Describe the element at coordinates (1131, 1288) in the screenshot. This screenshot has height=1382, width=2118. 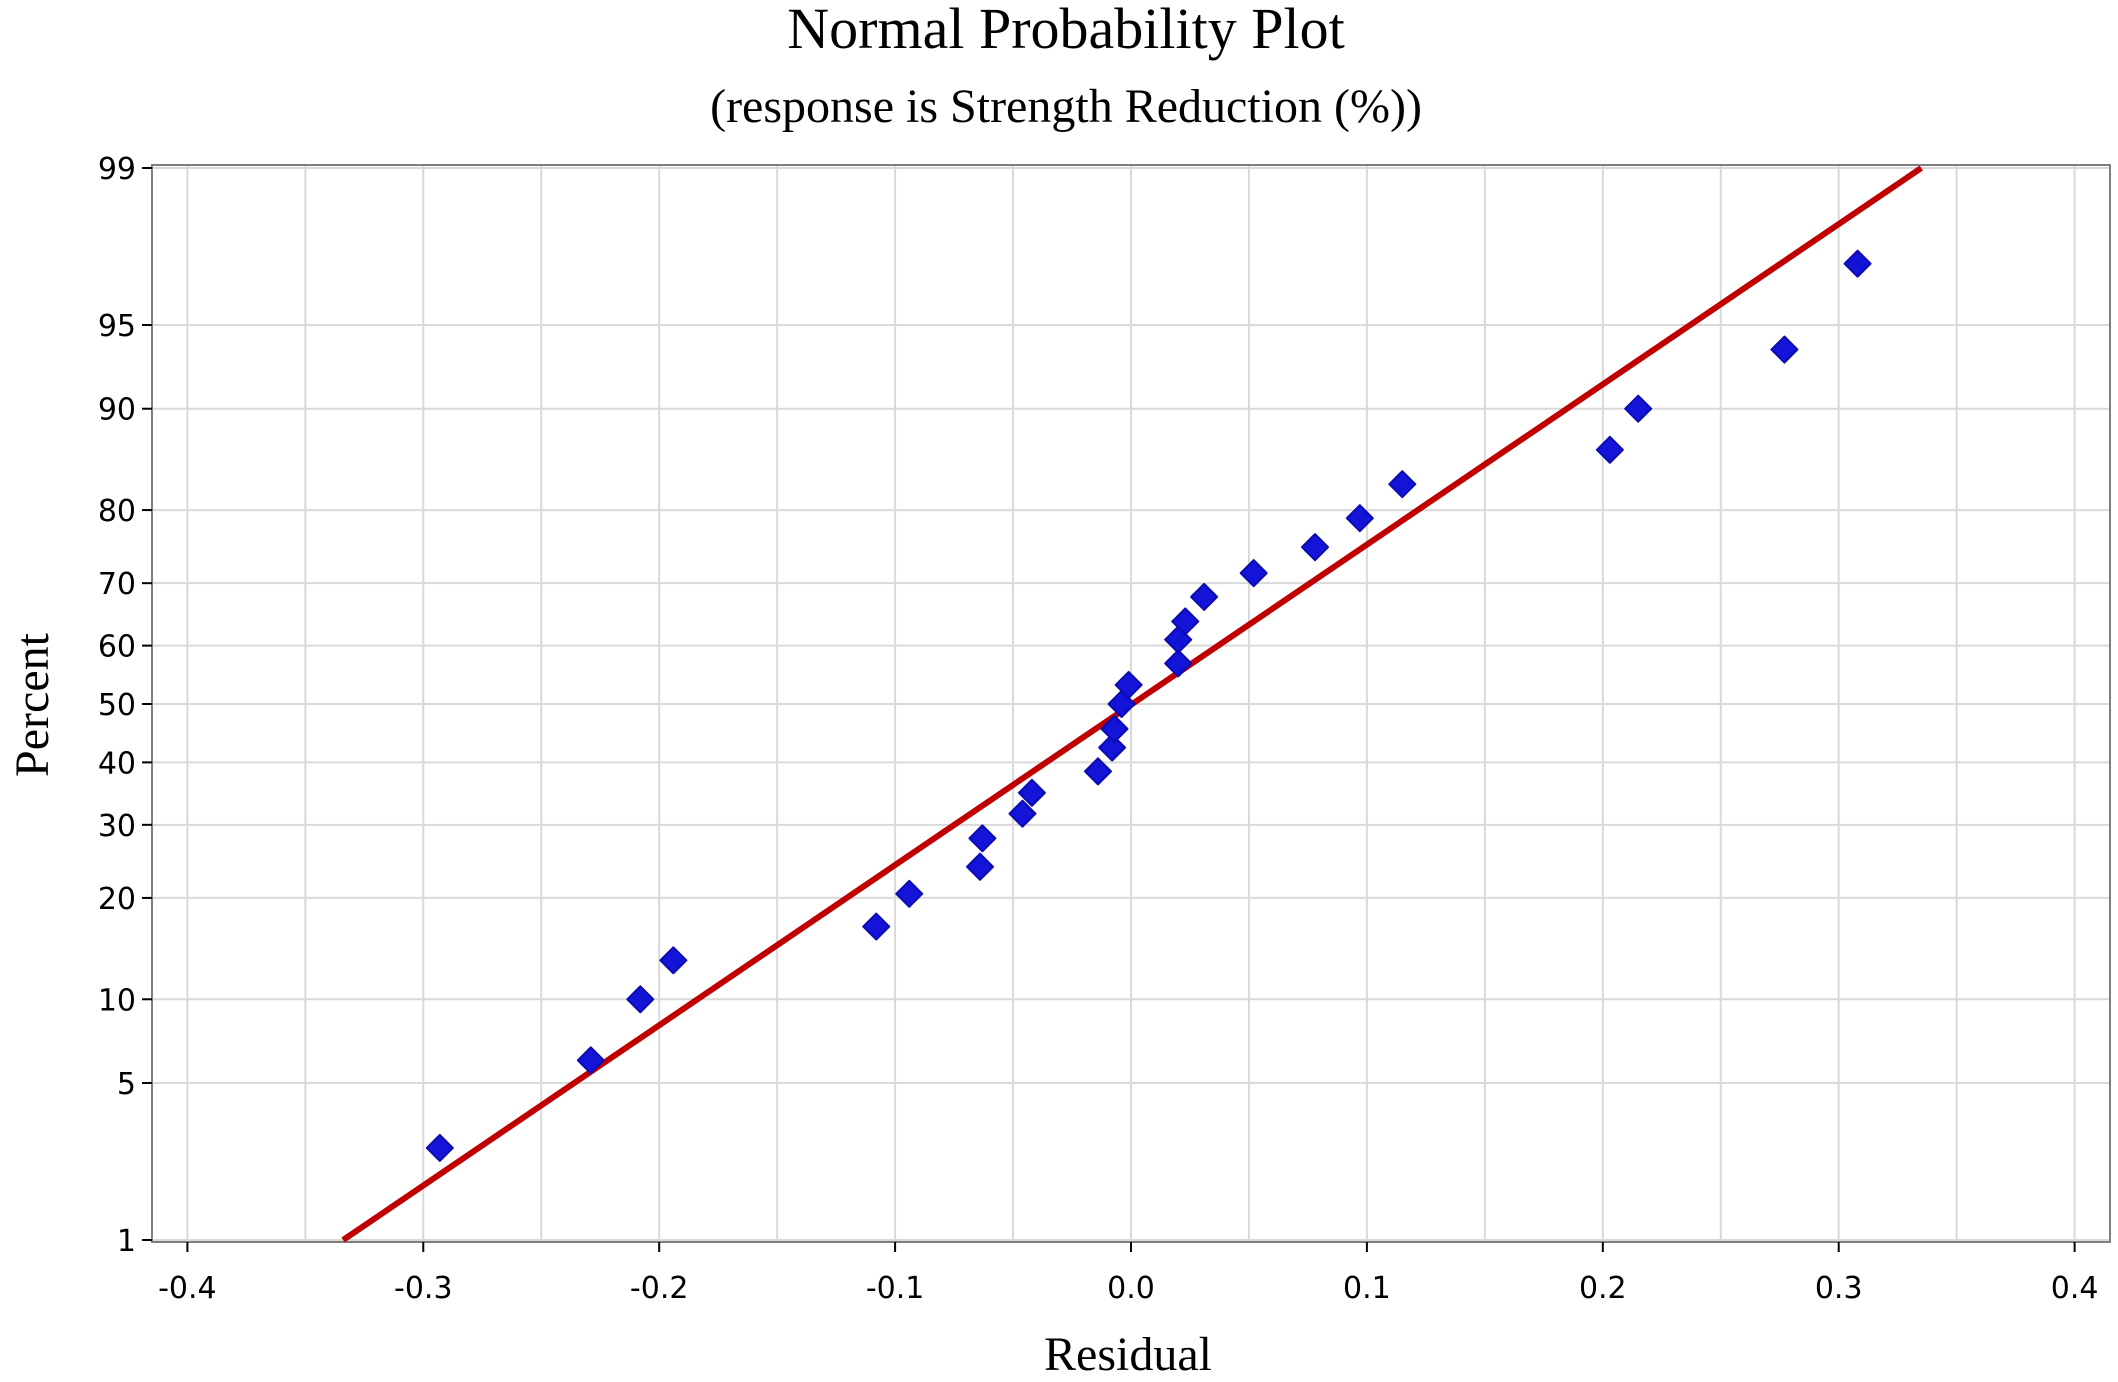
I see `x-tick-label: 0.0` at that location.